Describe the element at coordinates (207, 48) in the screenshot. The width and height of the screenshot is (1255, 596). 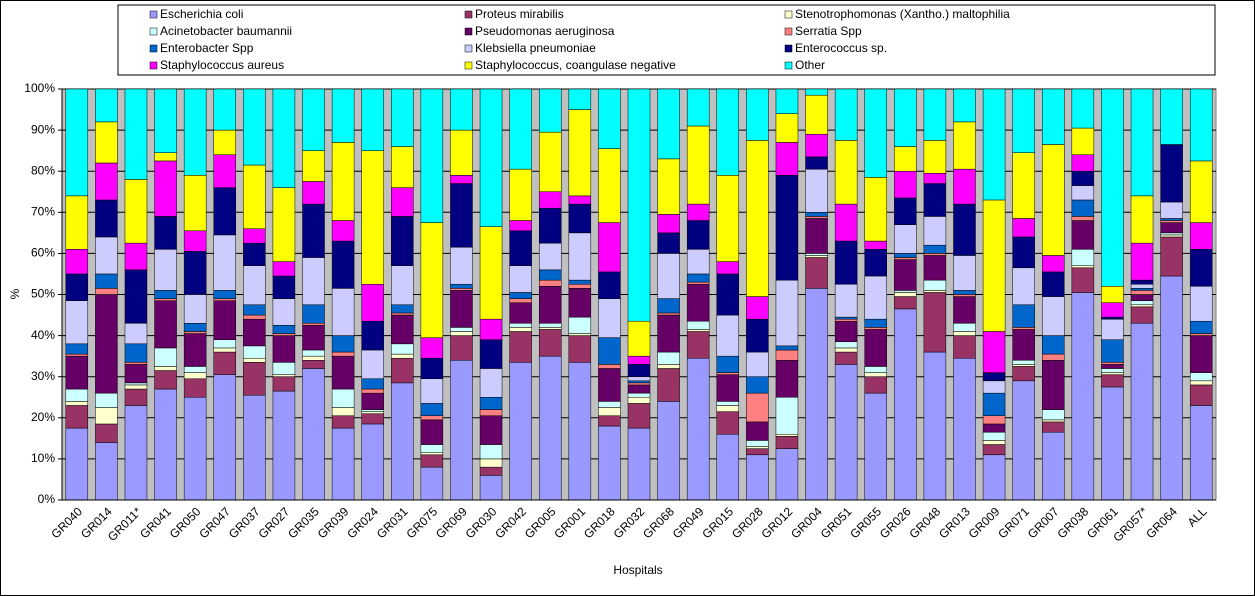
I see `legend-label: Enterobacter Spp` at that location.